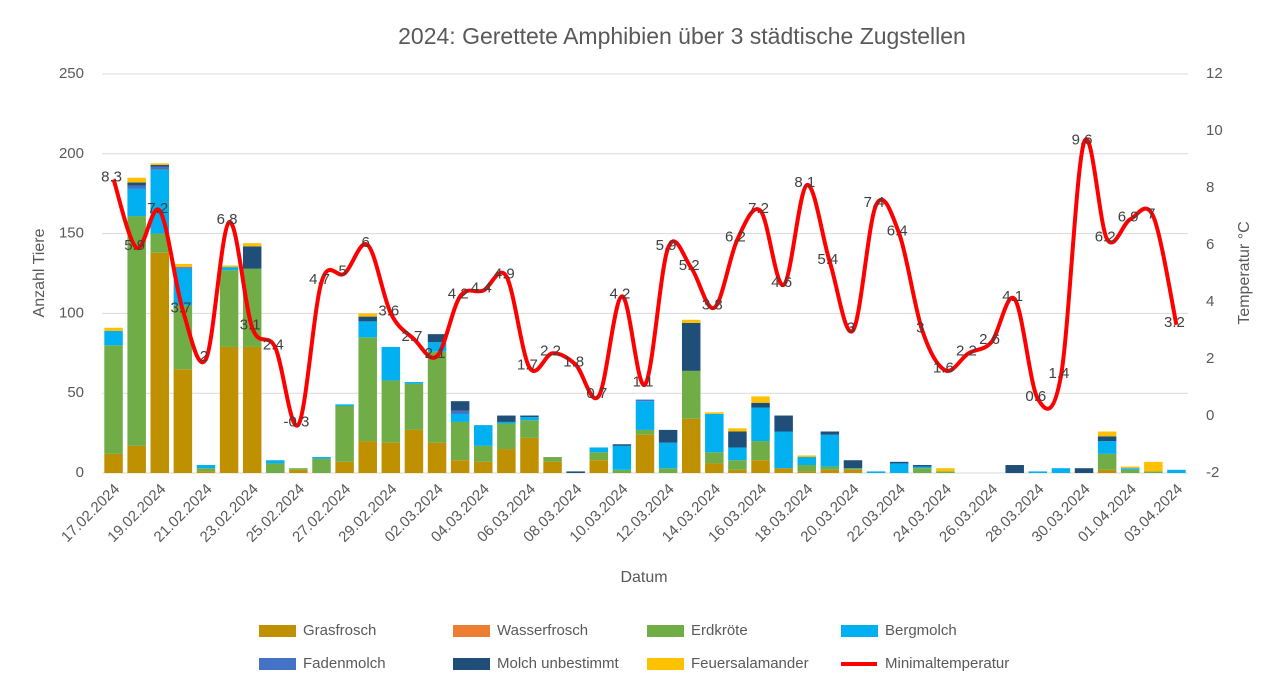 The width and height of the screenshot is (1280, 696). What do you see at coordinates (412, 336) in the screenshot?
I see `data-label: 2.7` at bounding box center [412, 336].